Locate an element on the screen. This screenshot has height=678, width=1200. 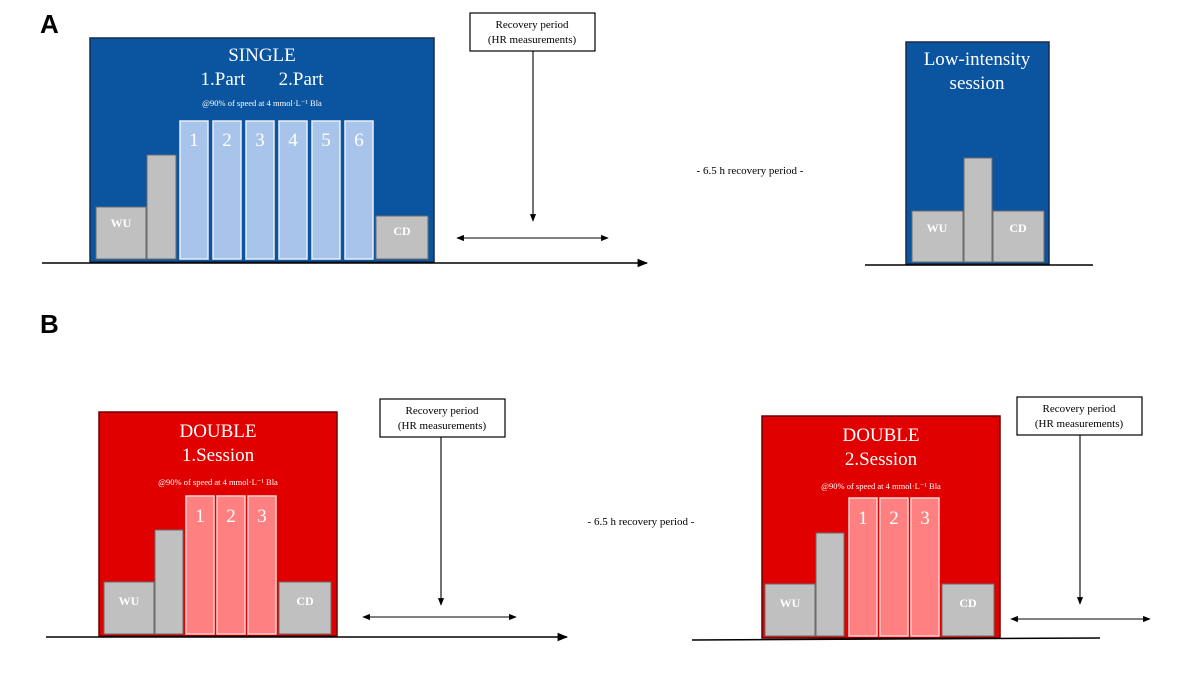
recovery-box-b2-line2: (HR measurements) is located at coordinates (1079, 424).